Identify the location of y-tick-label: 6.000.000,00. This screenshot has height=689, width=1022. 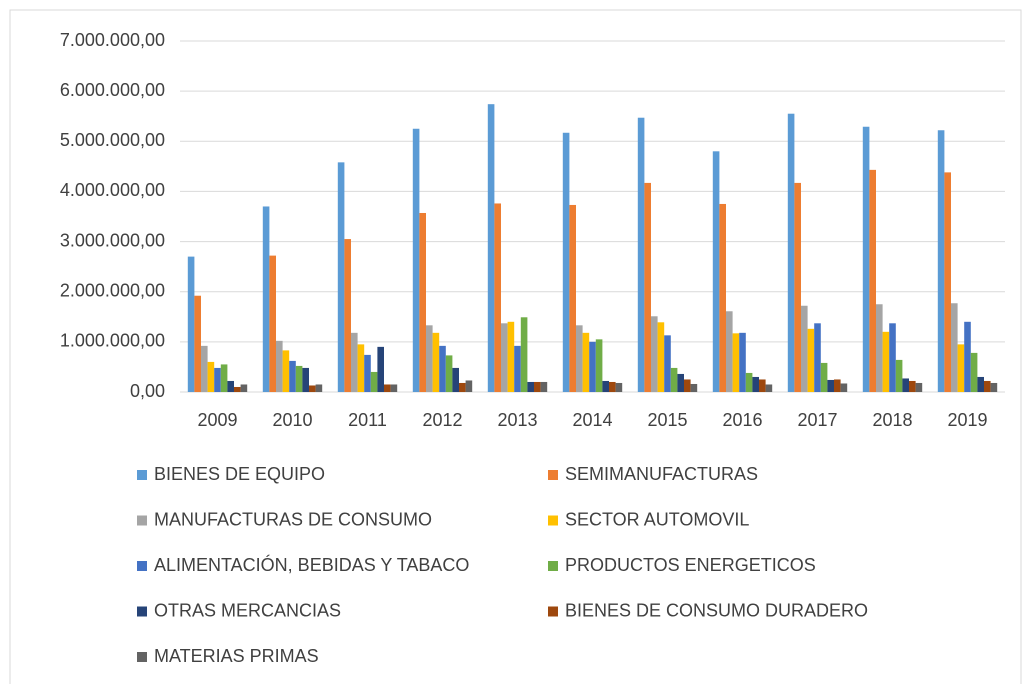
(112, 90).